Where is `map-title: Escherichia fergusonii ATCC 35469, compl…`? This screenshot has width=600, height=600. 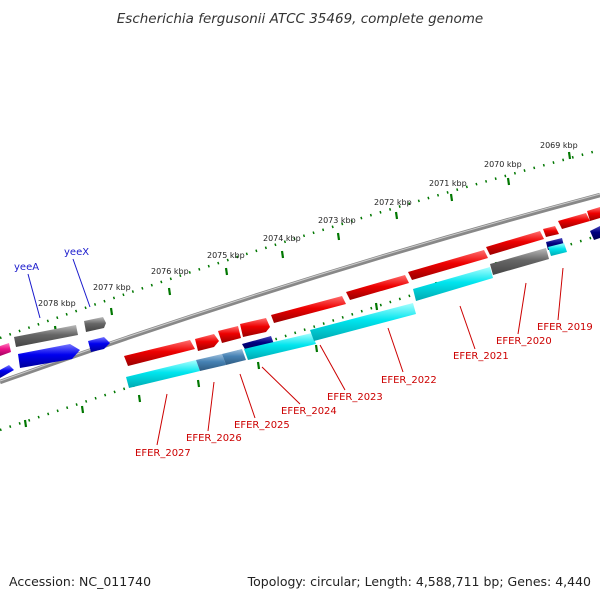 map-title: Escherichia fergusonii ATCC 35469, compl… is located at coordinates (300, 19).